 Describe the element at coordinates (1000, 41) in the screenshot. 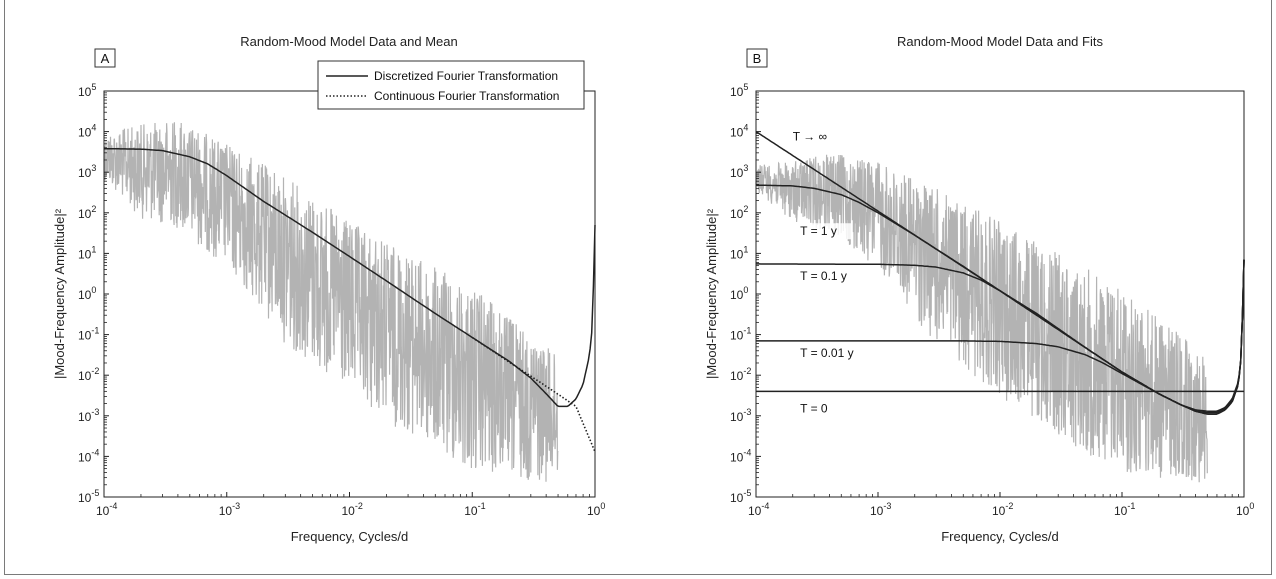

I see `chart-title: Random-Mood Model Data and Fits` at that location.